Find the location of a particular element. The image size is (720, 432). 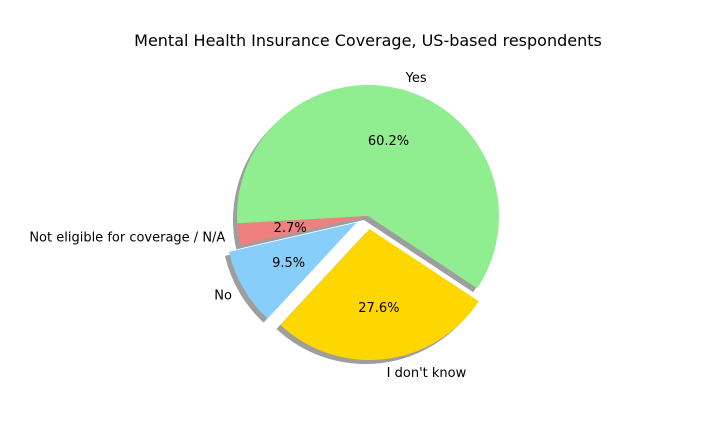

slice-no is located at coordinates (292, 270).